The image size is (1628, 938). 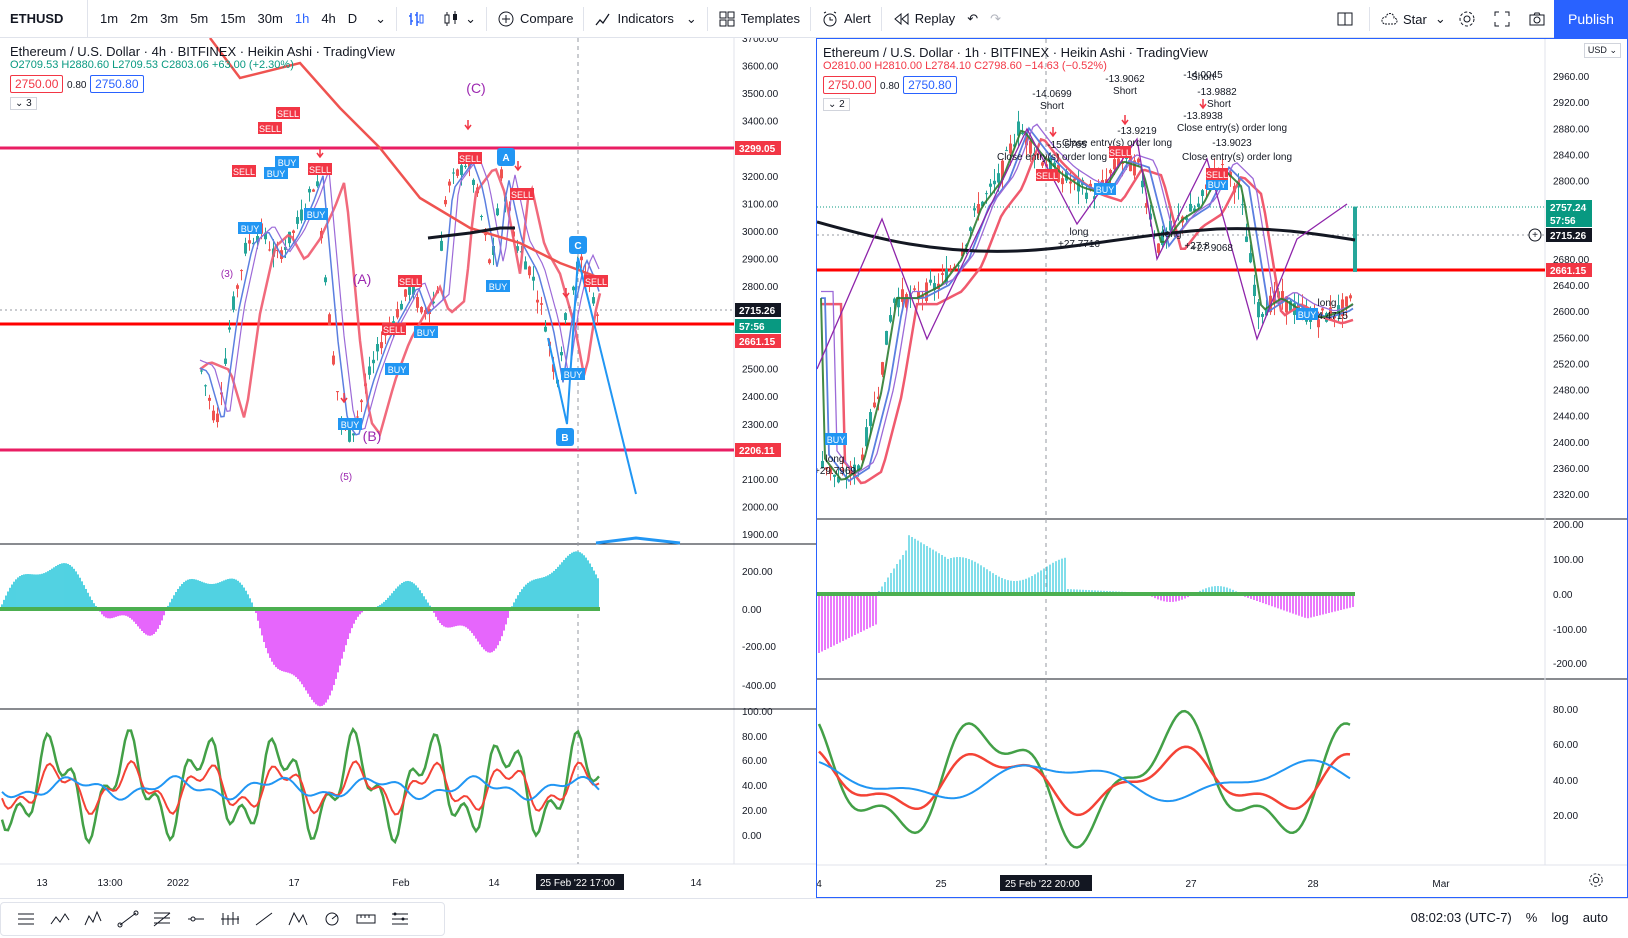 What do you see at coordinates (230, 919) in the screenshot?
I see `bars-pattern-icon` at bounding box center [230, 919].